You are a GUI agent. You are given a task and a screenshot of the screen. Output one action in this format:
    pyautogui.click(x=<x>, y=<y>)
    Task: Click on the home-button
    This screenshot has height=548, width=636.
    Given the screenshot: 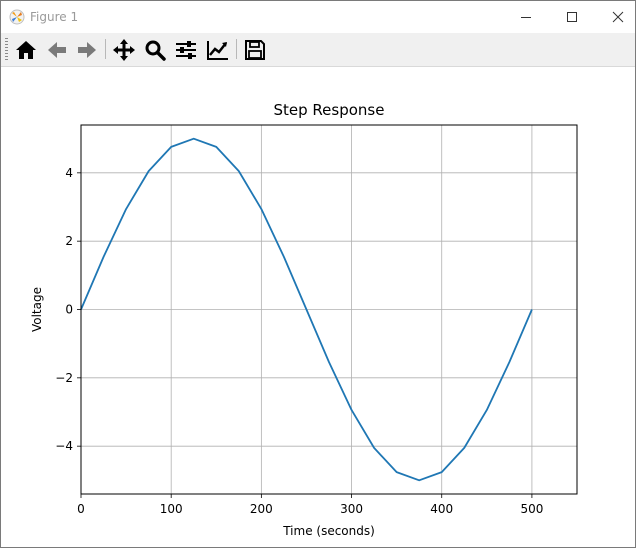 What is the action you would take?
    pyautogui.click(x=26, y=50)
    